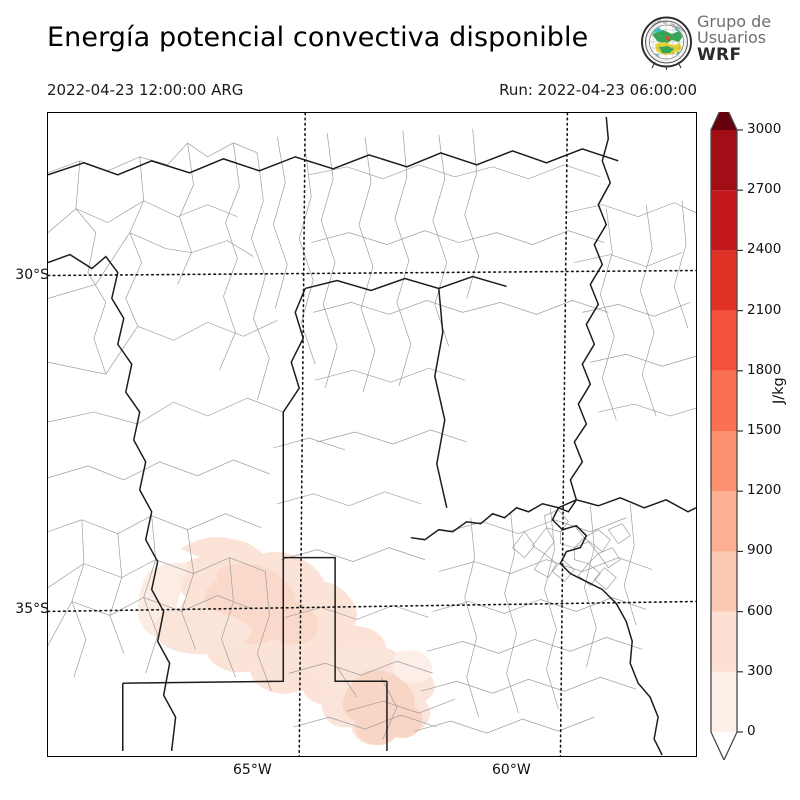 The width and height of the screenshot is (800, 800). Describe the element at coordinates (724, 746) in the screenshot. I see `colorbar-extend-min` at that location.